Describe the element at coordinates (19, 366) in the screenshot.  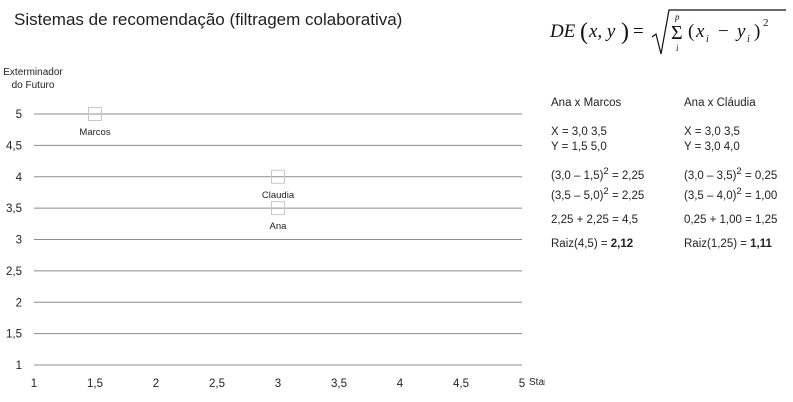
I see `y-tick-label: 1` at that location.